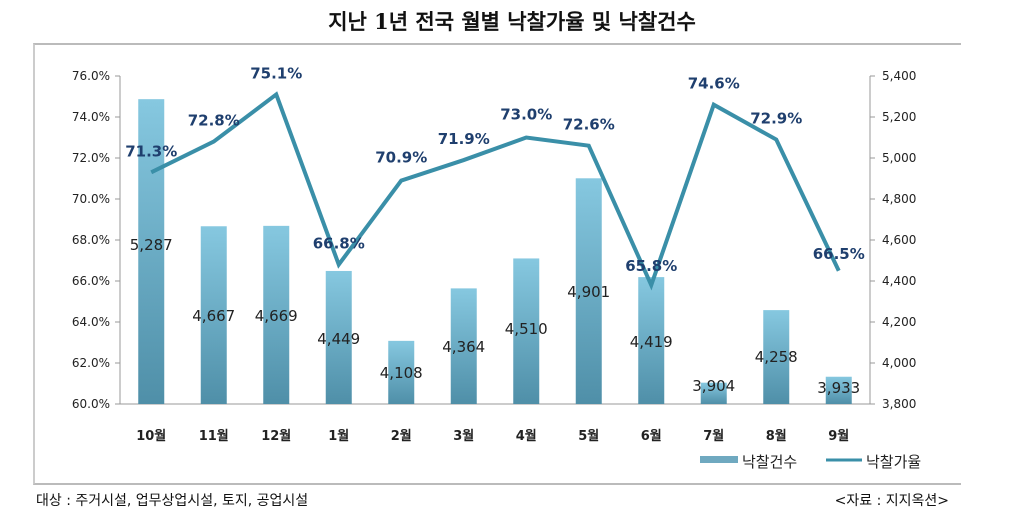  Describe the element at coordinates (526, 115) in the screenshot. I see `line-data-label: 73.0%` at that location.